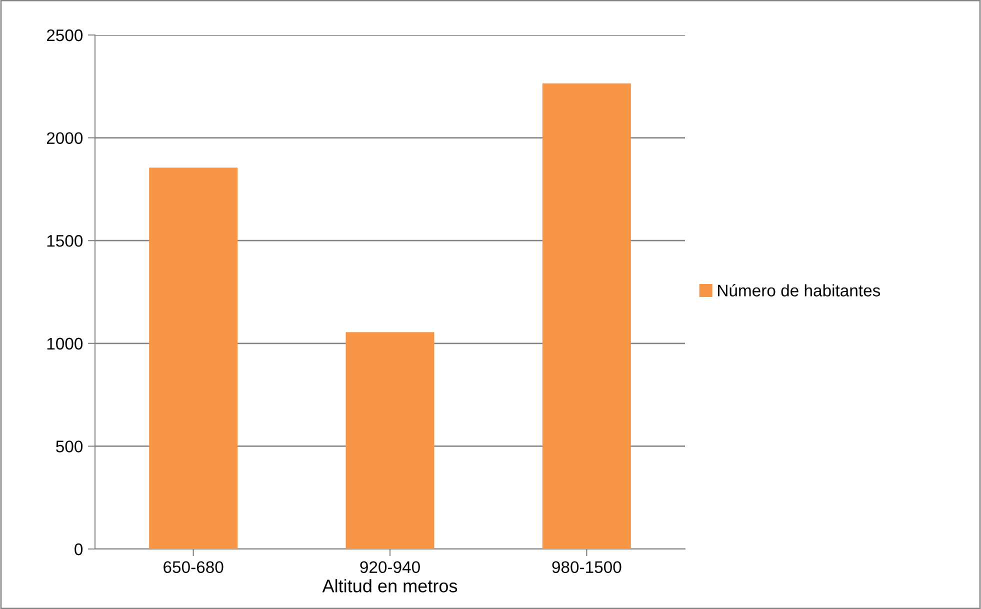 This screenshot has width=981, height=609. Describe the element at coordinates (64, 35) in the screenshot. I see `y-tick-label: 2500` at that location.